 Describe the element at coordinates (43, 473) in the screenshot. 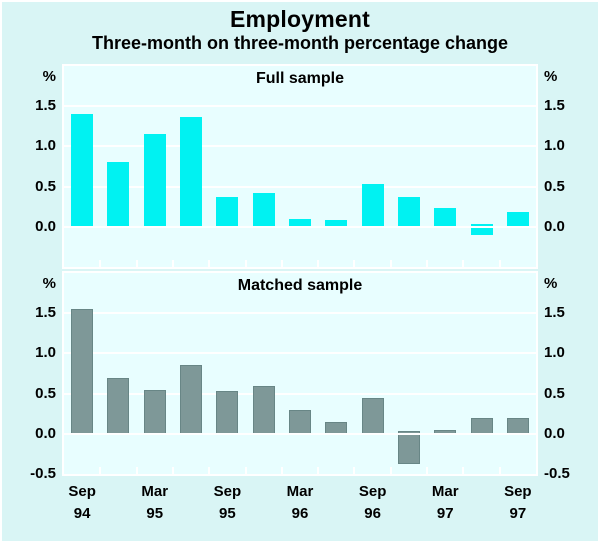

I see `y-axis-label-left: -0.5` at that location.